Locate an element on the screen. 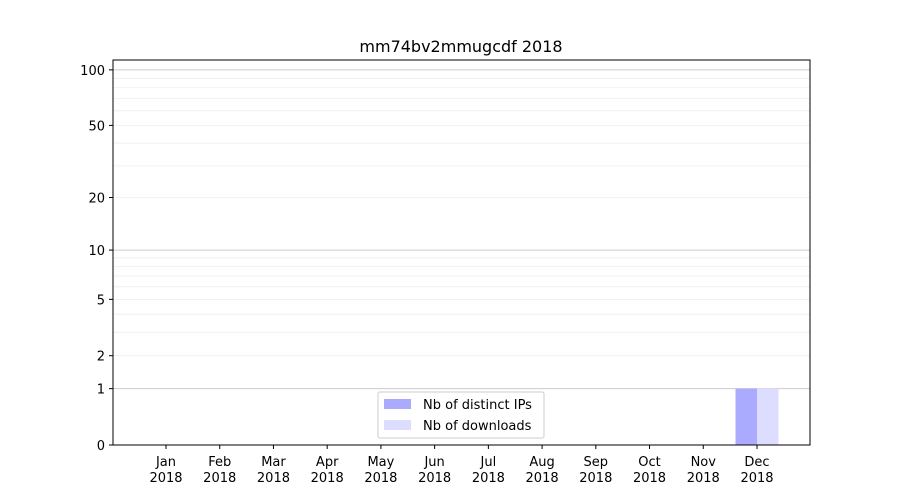 Image resolution: width=900 pixels, height=500 pixels. x-tick-label: Sep 2018 is located at coordinates (595, 470).